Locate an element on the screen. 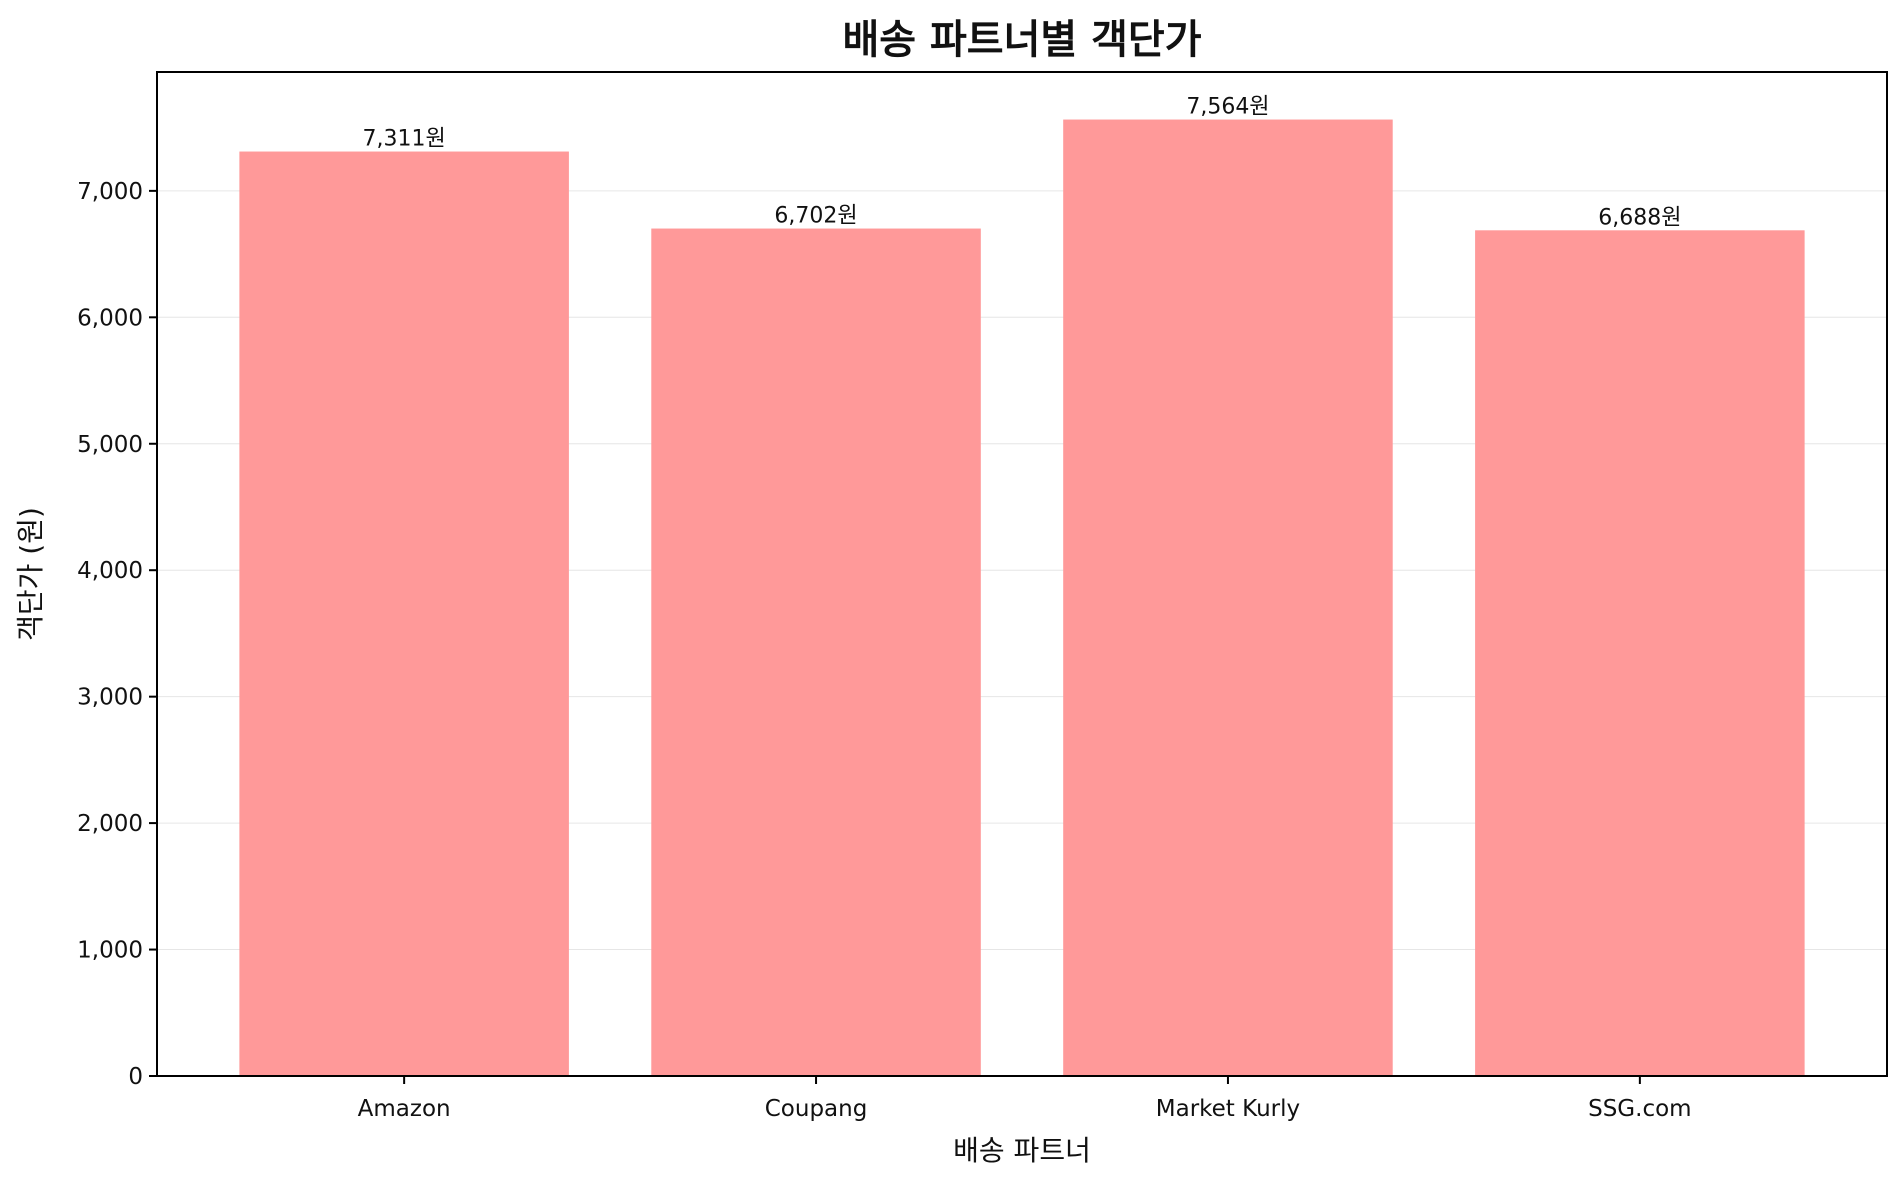 Image resolution: width=1900 pixels, height=1184 pixels. y-tick-label: 1,000 is located at coordinates (110, 951).